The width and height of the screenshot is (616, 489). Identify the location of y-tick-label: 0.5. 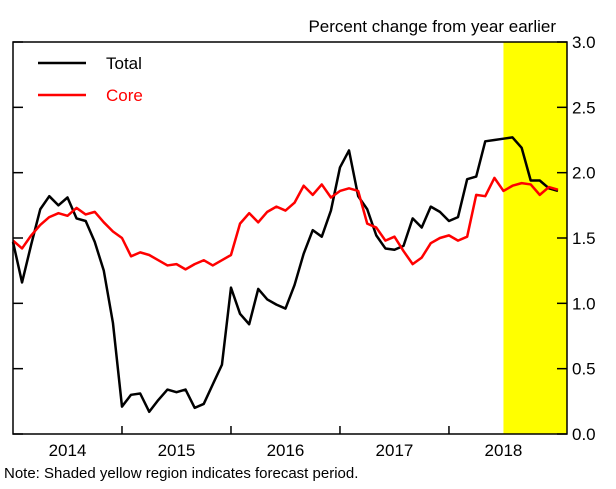
(584, 369).